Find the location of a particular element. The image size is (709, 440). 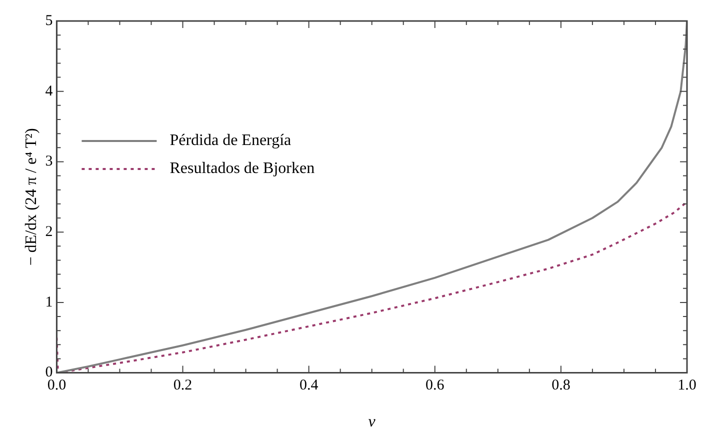

y-tick-label: 1 is located at coordinates (49, 302).